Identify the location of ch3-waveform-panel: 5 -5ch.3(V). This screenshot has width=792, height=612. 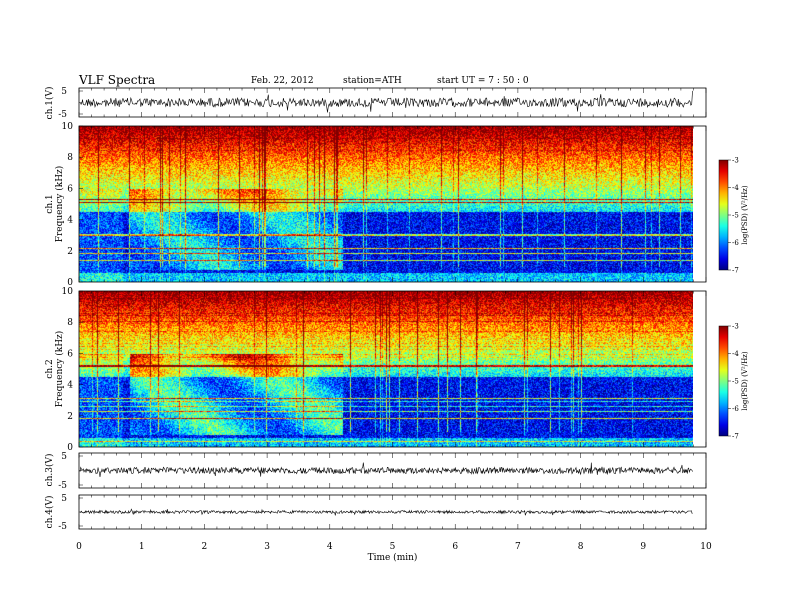
(375, 471).